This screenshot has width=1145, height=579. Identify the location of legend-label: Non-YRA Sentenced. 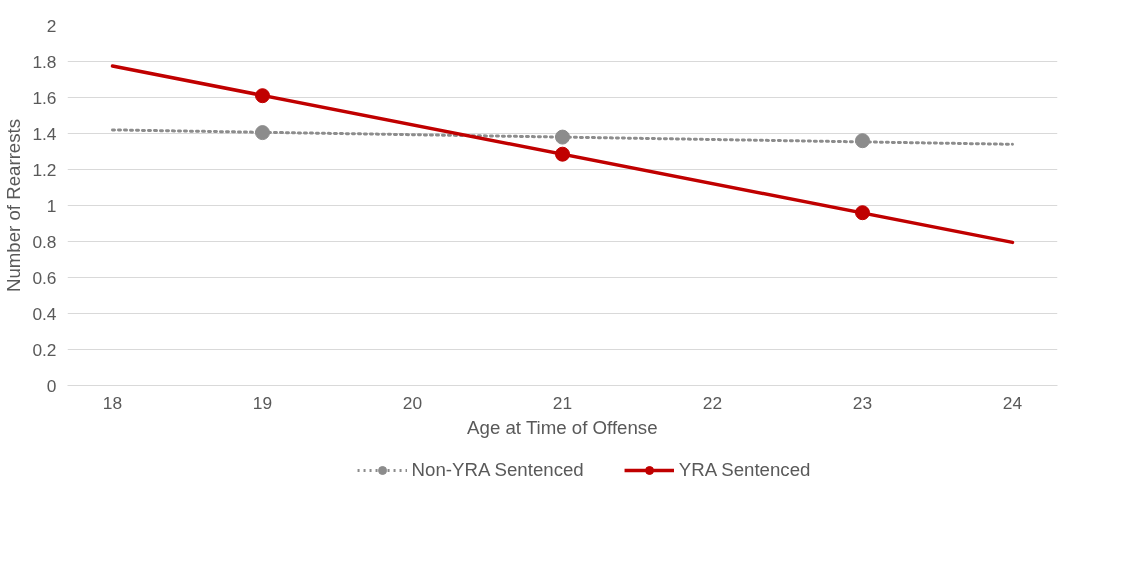
(497, 470).